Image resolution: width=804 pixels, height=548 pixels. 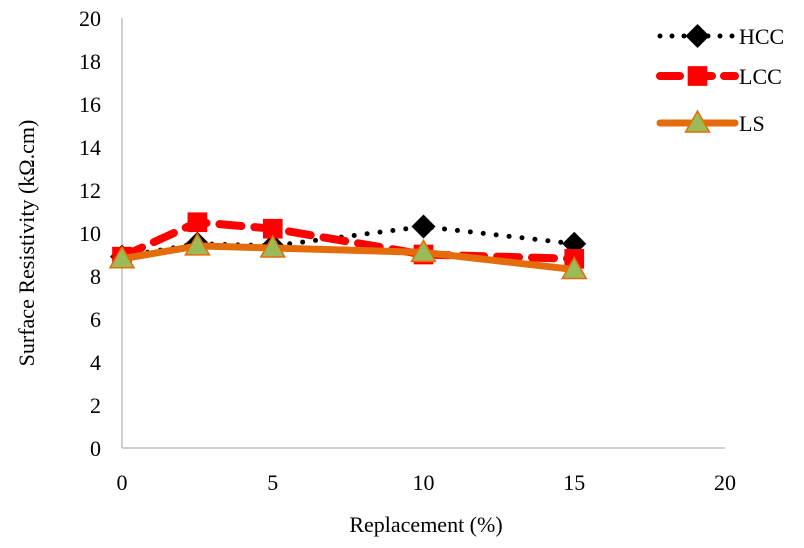 I want to click on legend: HCC LCC LS, so click(x=722, y=80).